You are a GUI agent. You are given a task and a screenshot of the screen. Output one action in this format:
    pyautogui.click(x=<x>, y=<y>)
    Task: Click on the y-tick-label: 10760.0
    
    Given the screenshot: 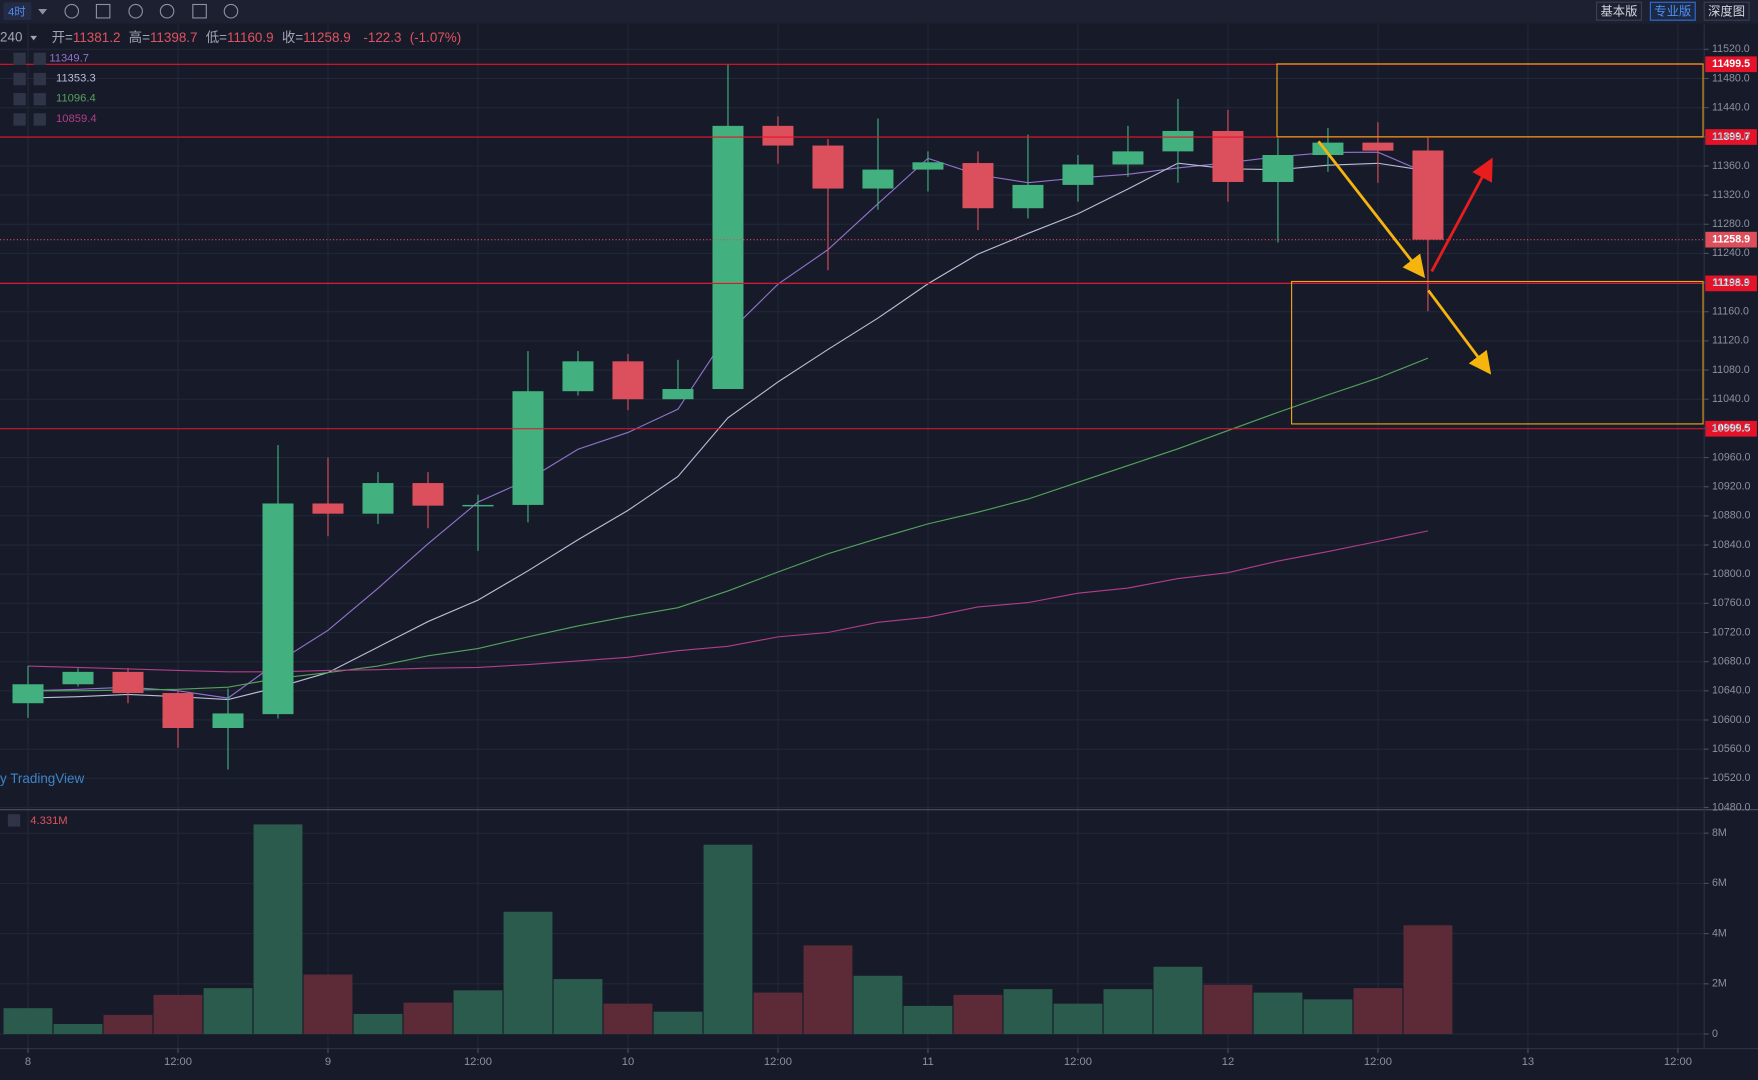 What is the action you would take?
    pyautogui.click(x=1731, y=603)
    